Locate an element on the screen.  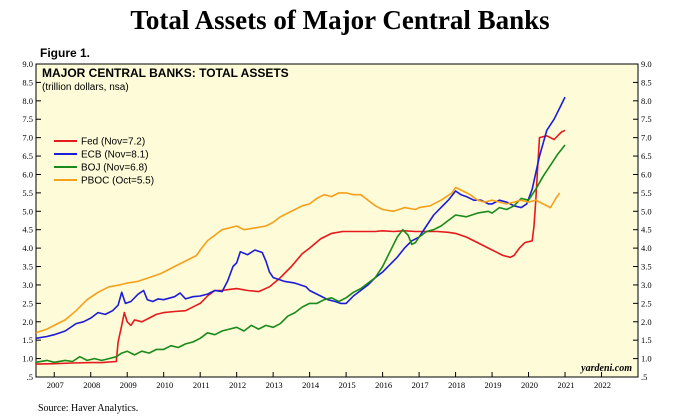
x-tick-label: 2016 is located at coordinates (383, 385).